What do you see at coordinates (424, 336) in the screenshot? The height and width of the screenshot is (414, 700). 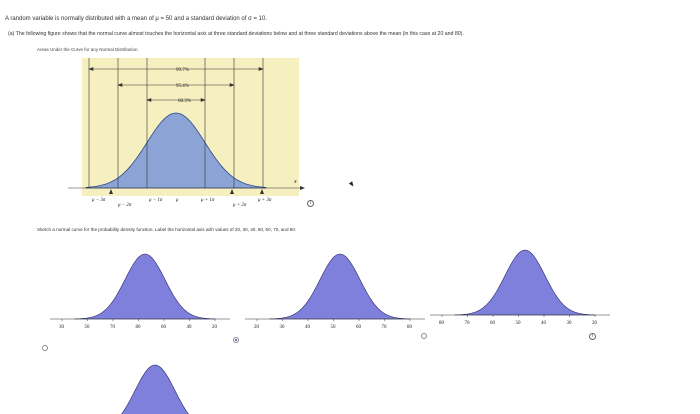 I see `option-c-radio` at bounding box center [424, 336].